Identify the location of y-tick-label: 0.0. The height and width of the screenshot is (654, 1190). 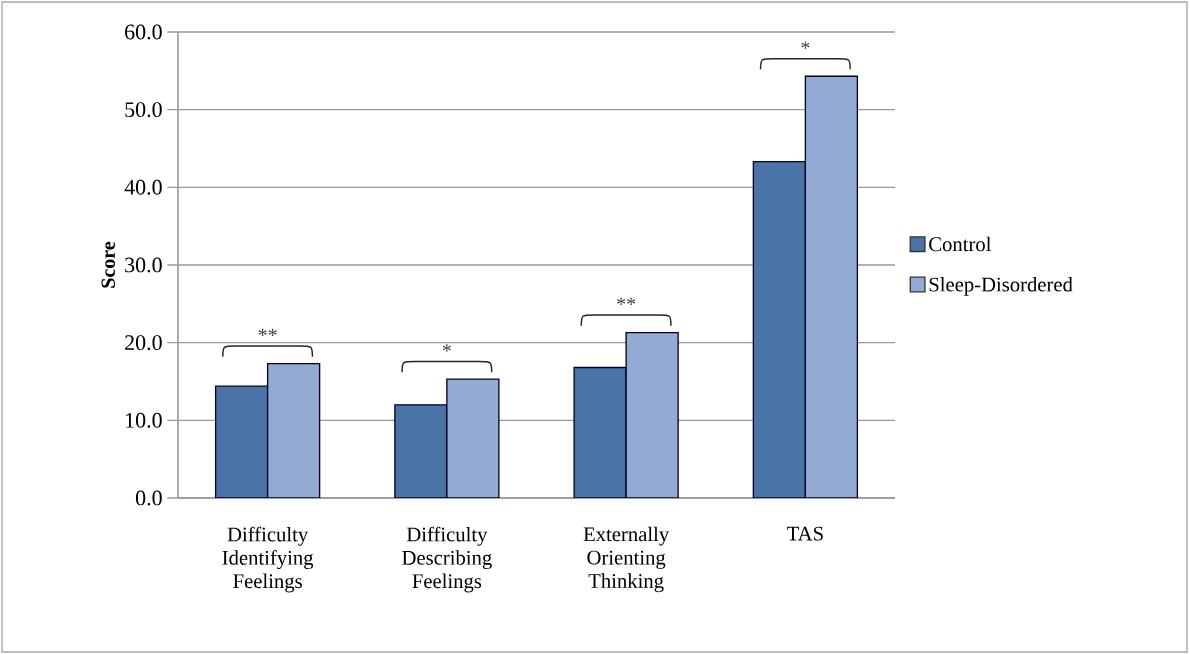
(148, 498).